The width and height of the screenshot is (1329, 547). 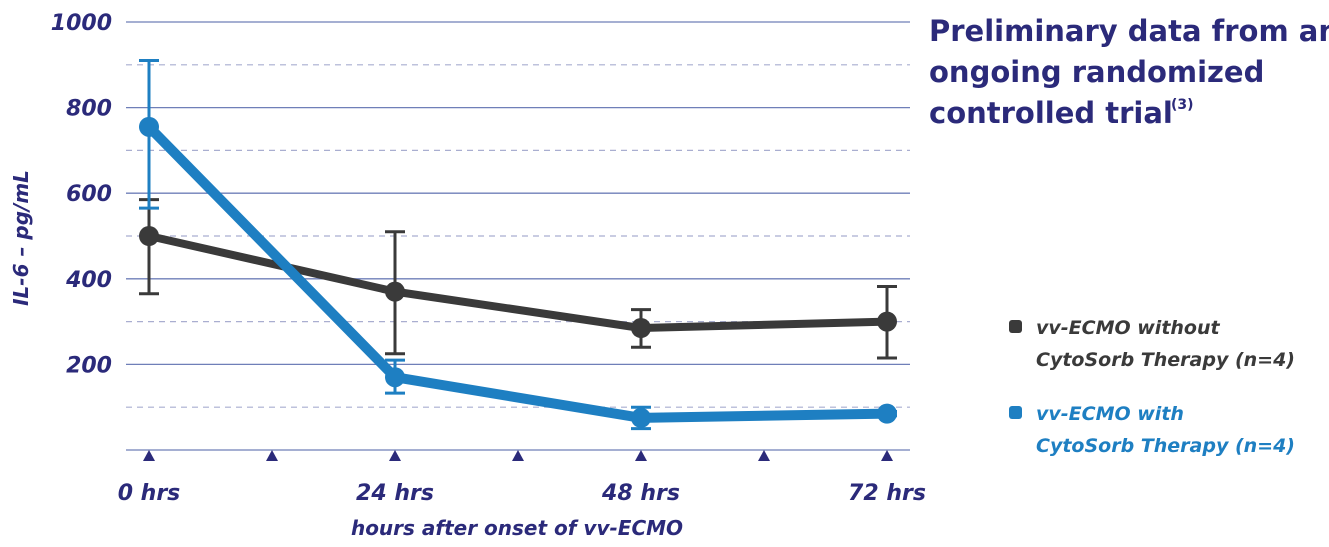 I want to click on legend-label-without-line-2: CytoSorb Therapy (n=4), so click(x=1165, y=360).